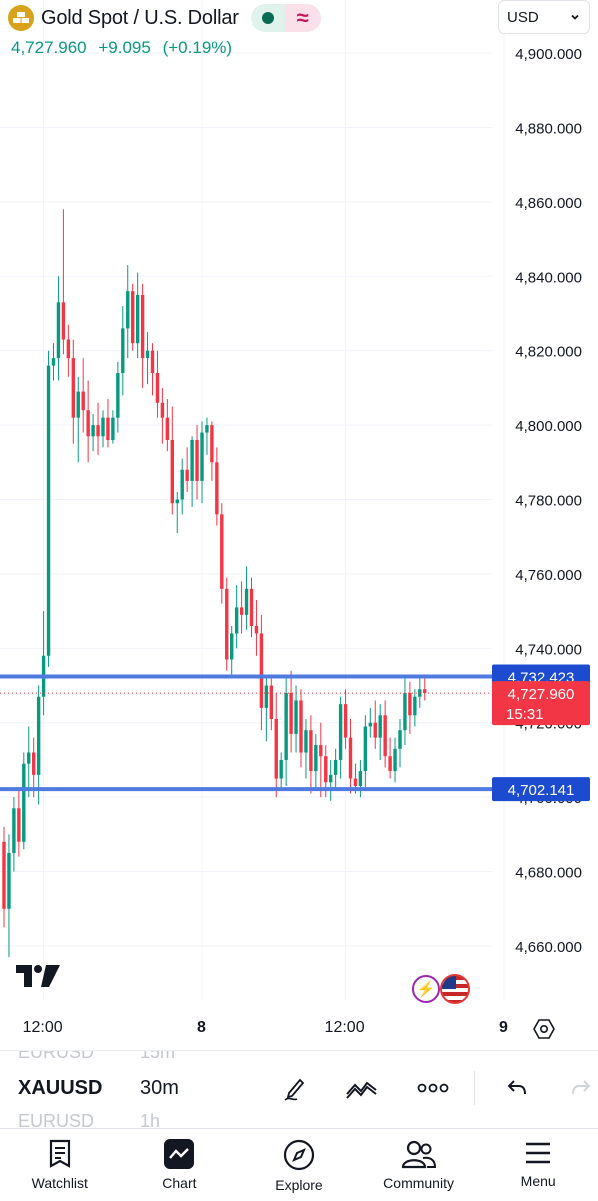 The image size is (598, 1201). I want to click on chart-badges: ⚡, so click(443, 990).